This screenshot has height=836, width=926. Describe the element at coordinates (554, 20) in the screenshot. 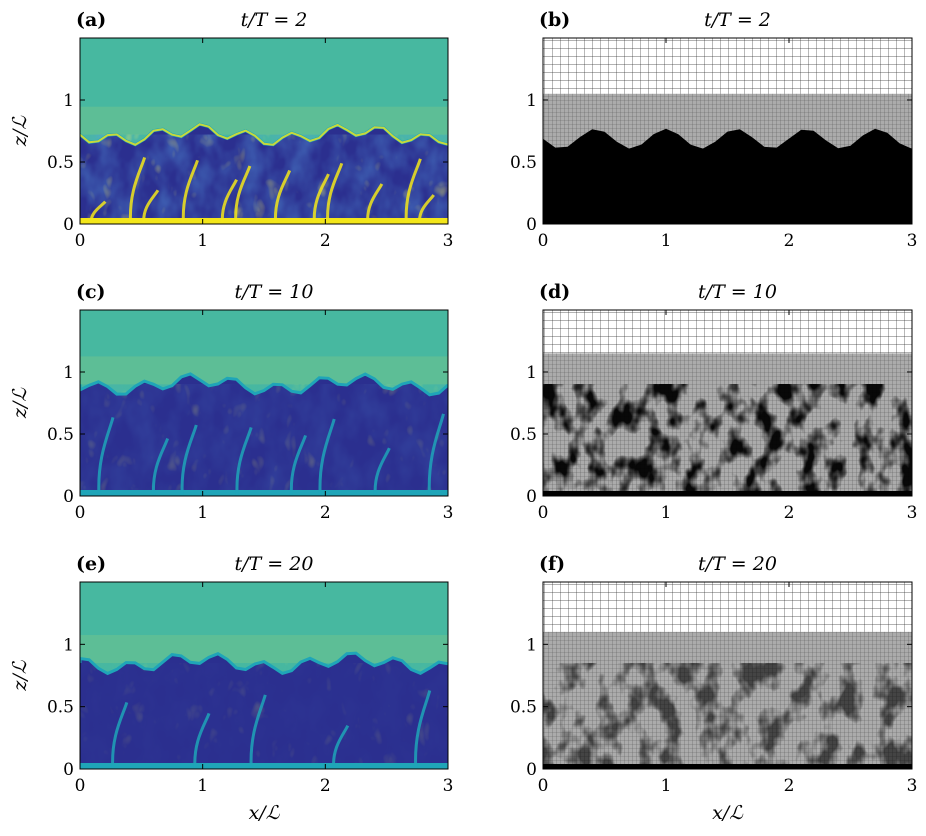

I see `panel-label: (b)` at that location.